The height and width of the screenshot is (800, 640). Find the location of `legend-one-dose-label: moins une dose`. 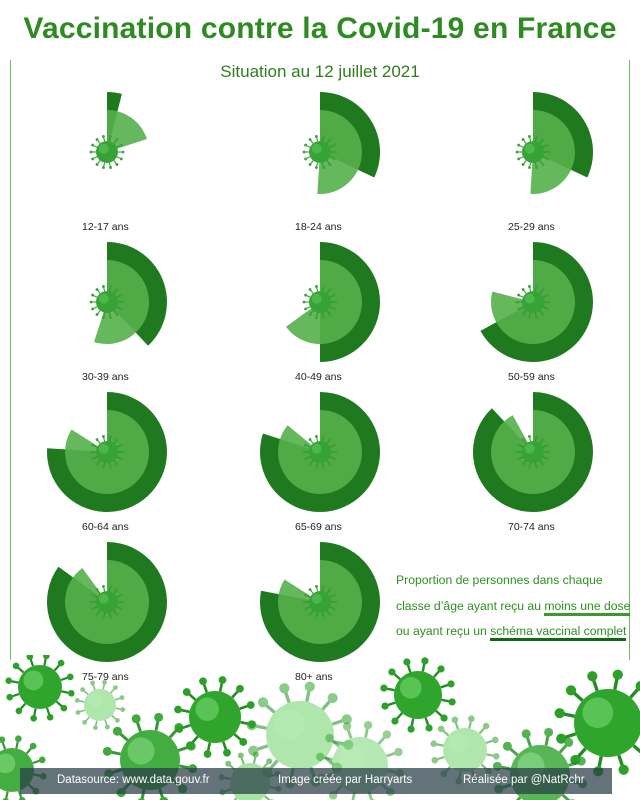

legend-one-dose-label: moins une dose is located at coordinates (587, 607).